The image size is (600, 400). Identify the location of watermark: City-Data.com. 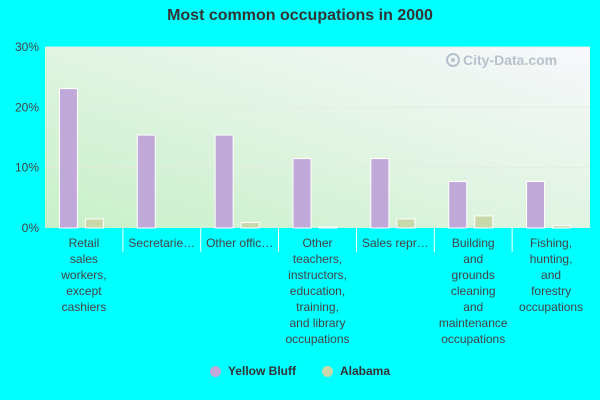
(501, 60).